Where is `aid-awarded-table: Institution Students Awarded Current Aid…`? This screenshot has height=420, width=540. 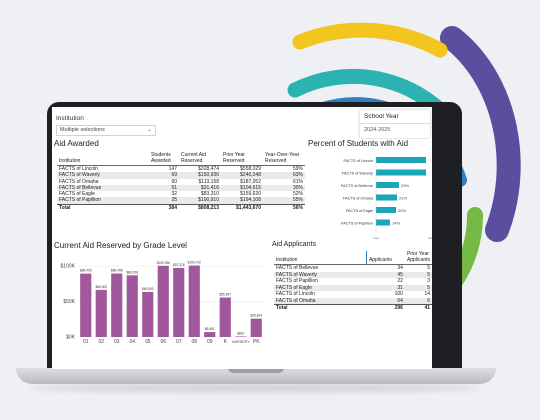 aid-awarded-table: Institution Students Awarded Current Aid… is located at coordinates (181, 182).